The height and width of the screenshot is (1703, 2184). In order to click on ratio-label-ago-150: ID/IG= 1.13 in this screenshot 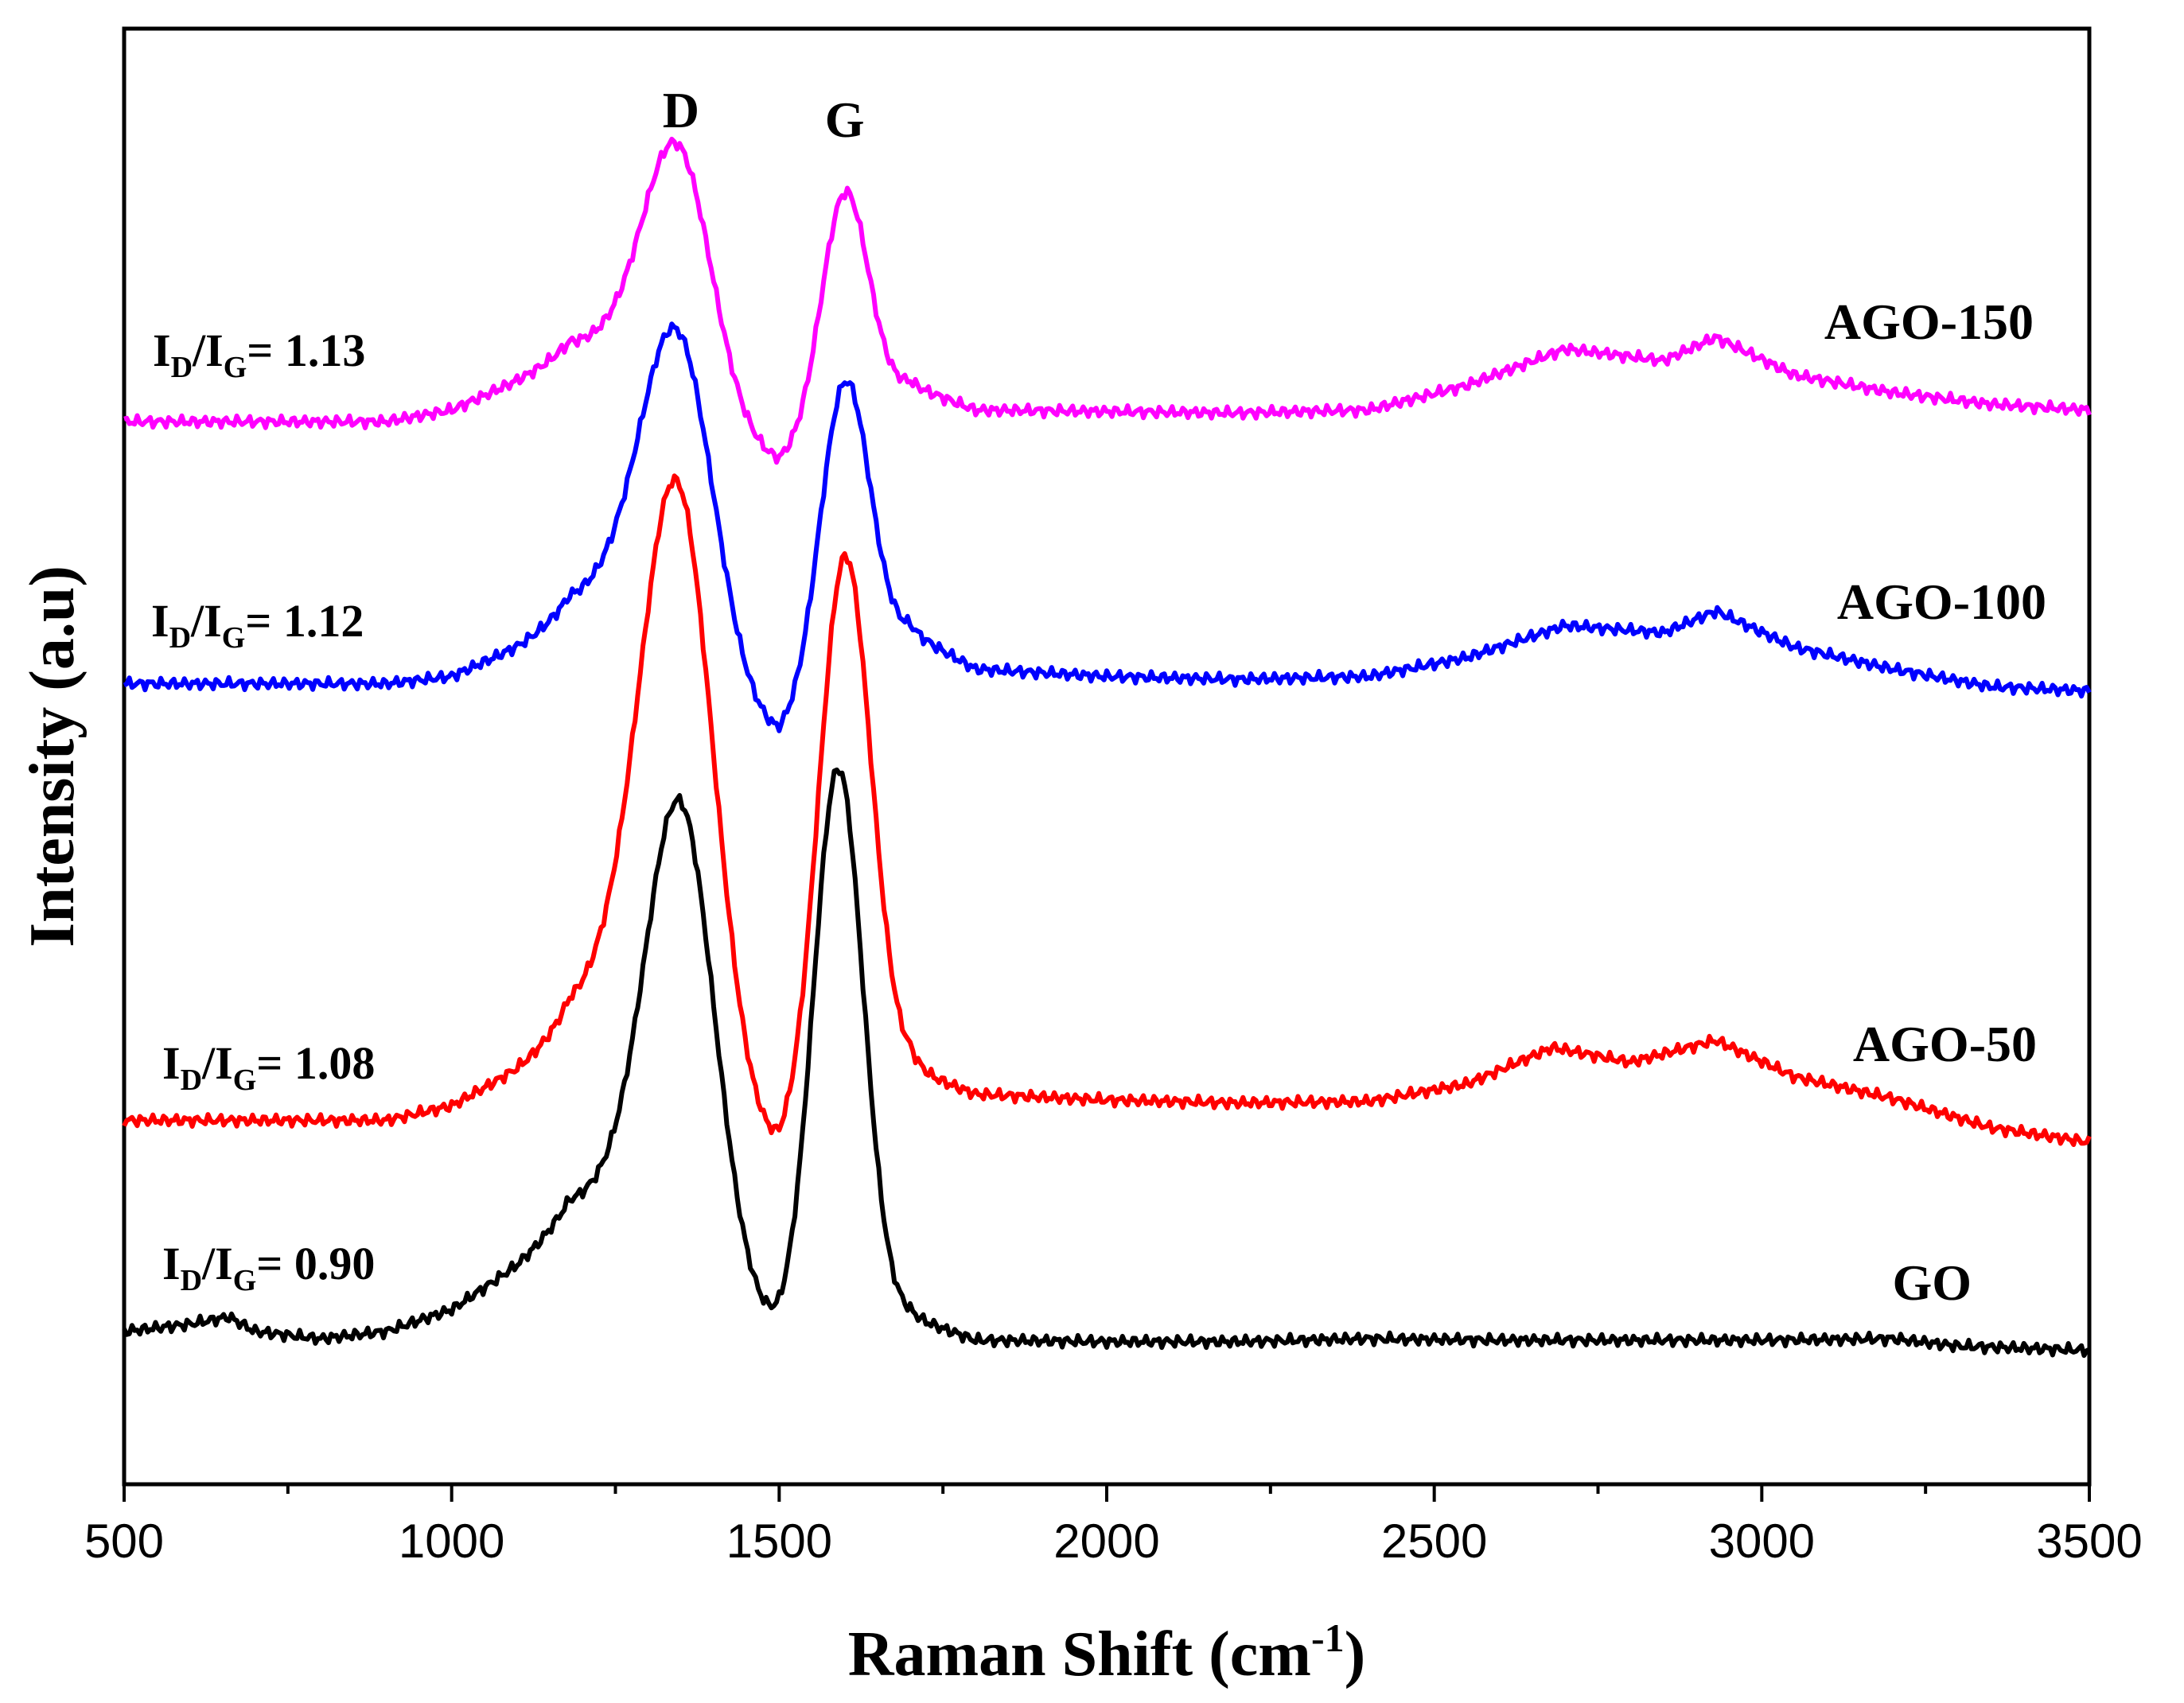, I will do `click(259, 354)`.